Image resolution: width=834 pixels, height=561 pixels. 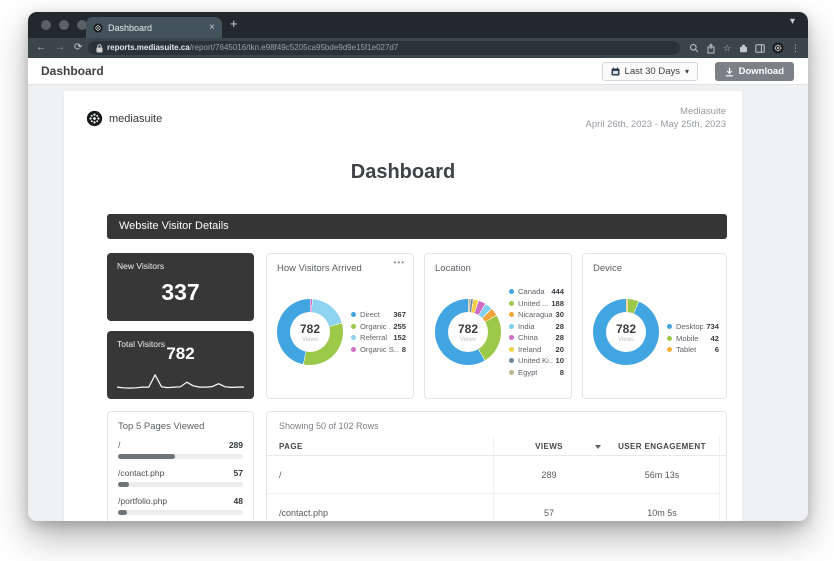 What do you see at coordinates (136, 118) in the screenshot?
I see `brand-name: mediasuite` at bounding box center [136, 118].